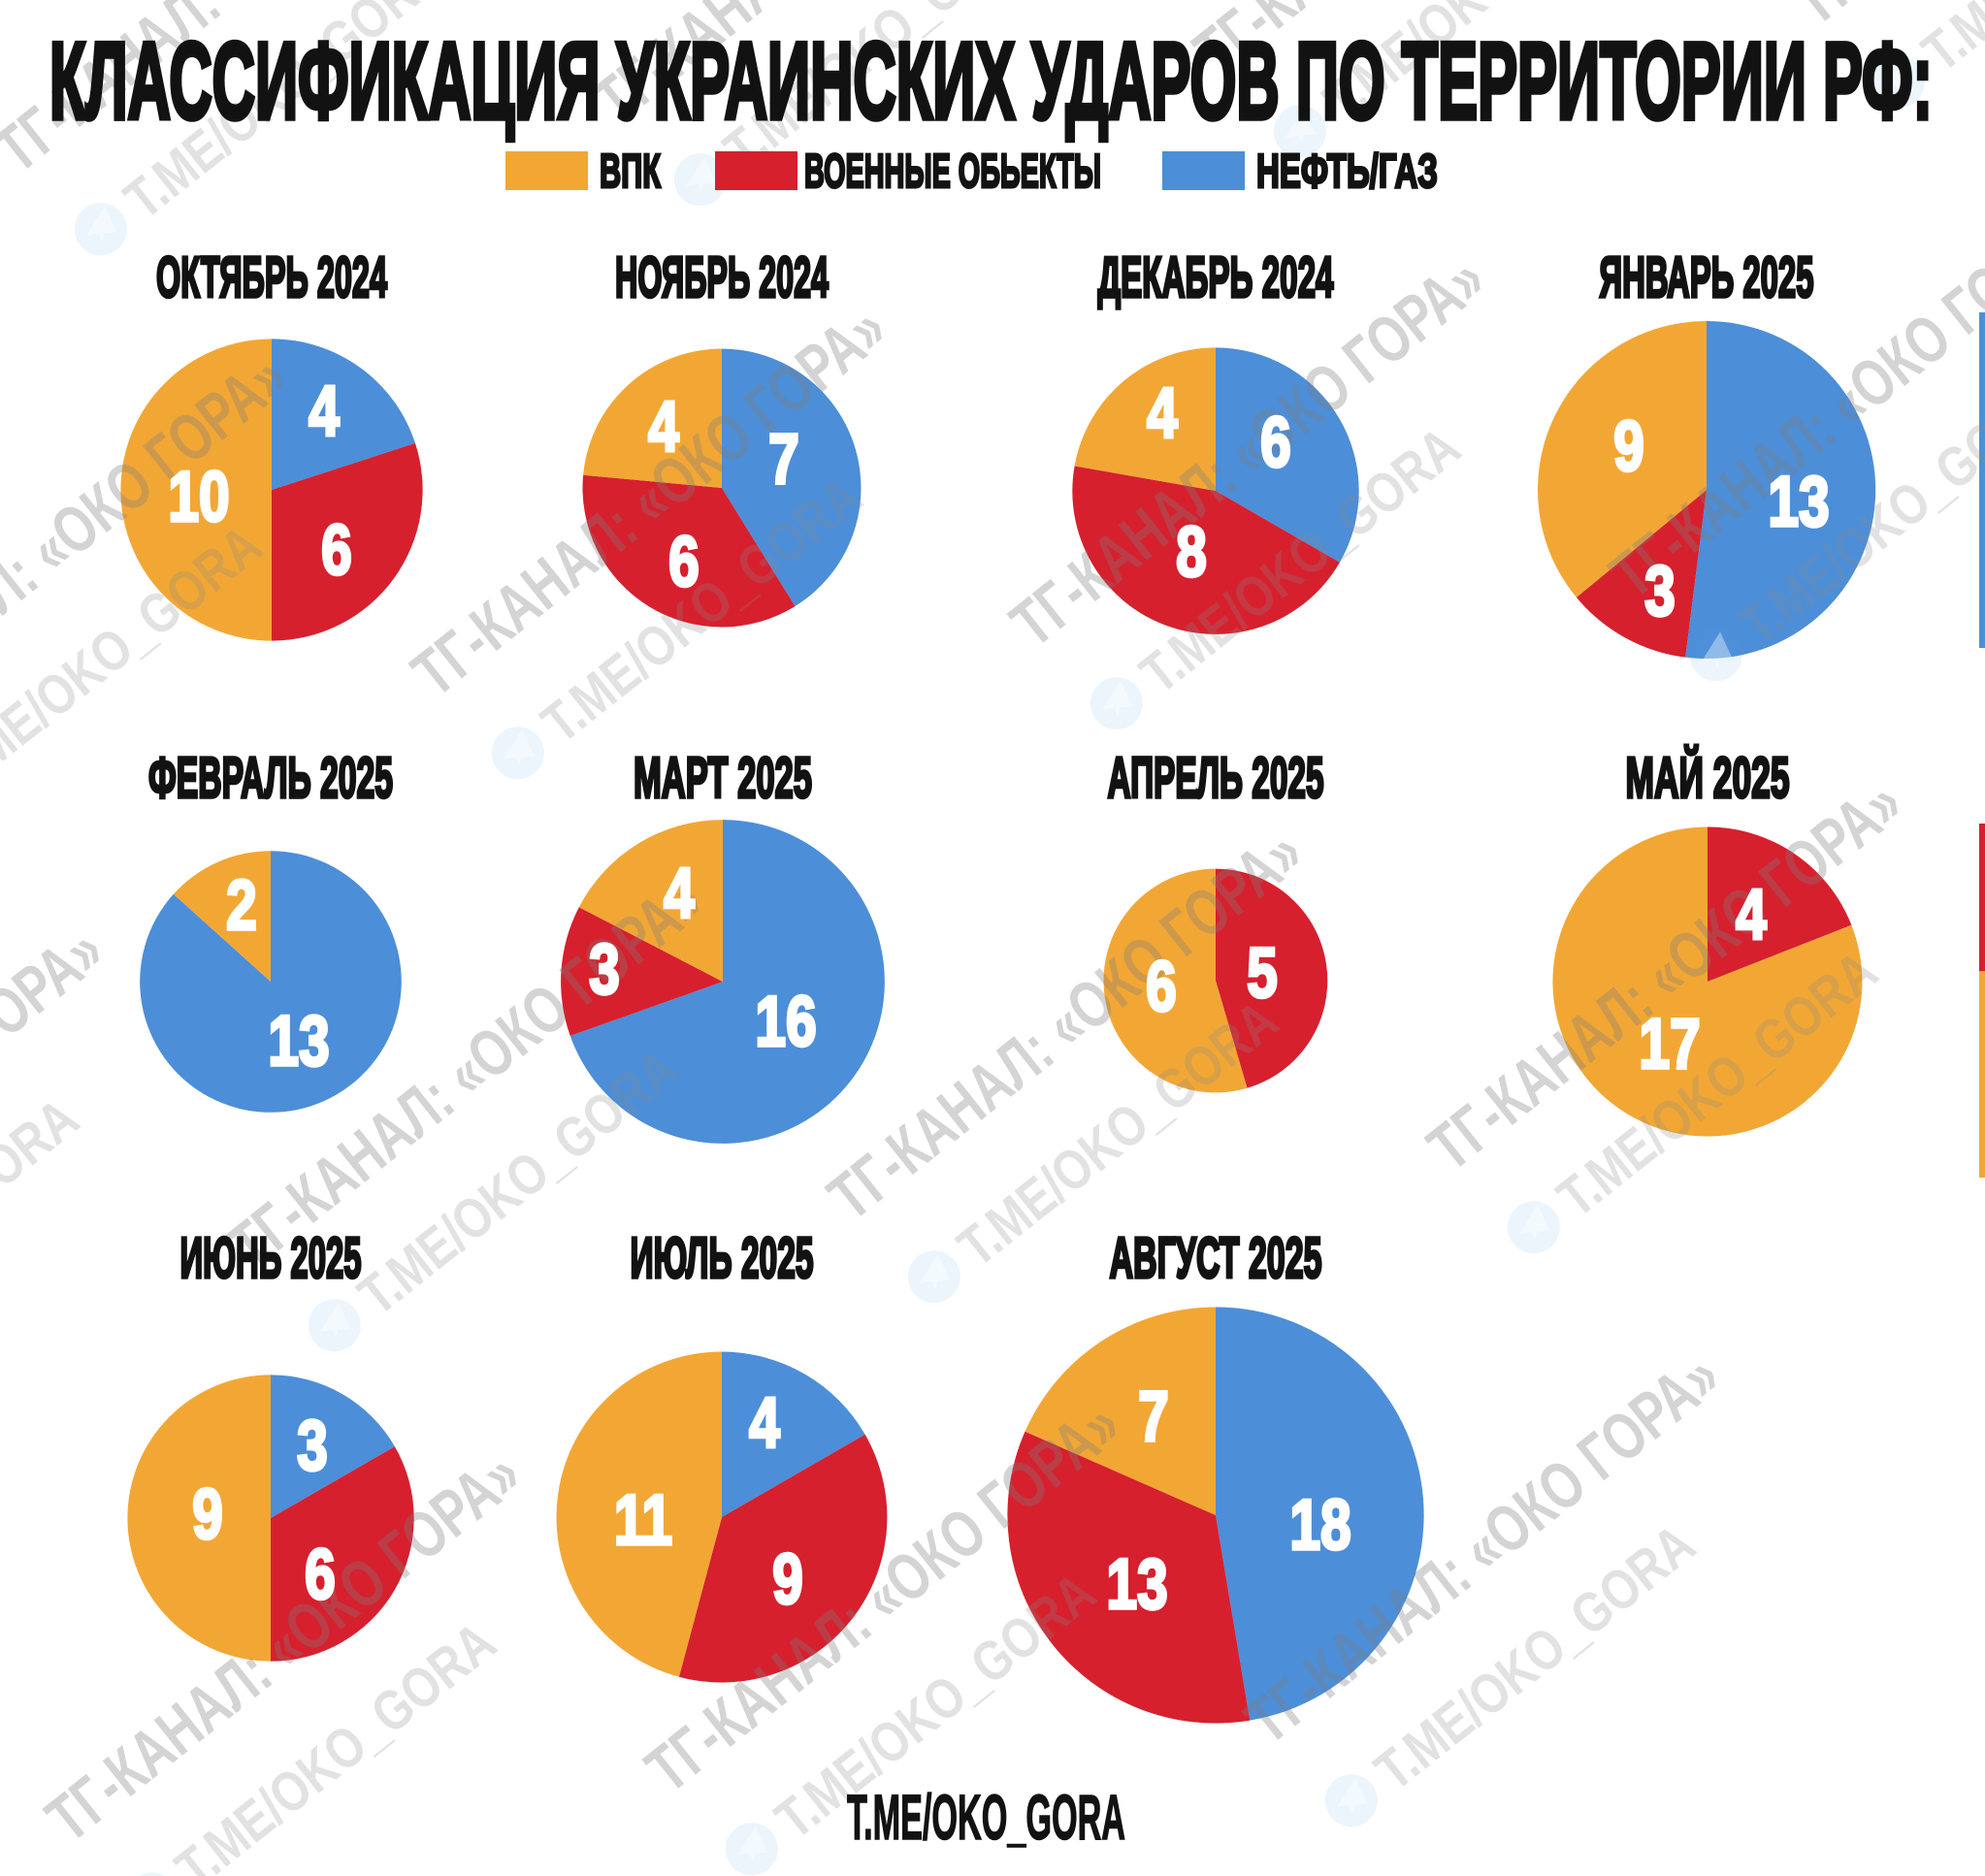  Describe the element at coordinates (1347, 172) in the screenshot. I see `svg-text: НЕФТЬ/ГАЗ` at that location.